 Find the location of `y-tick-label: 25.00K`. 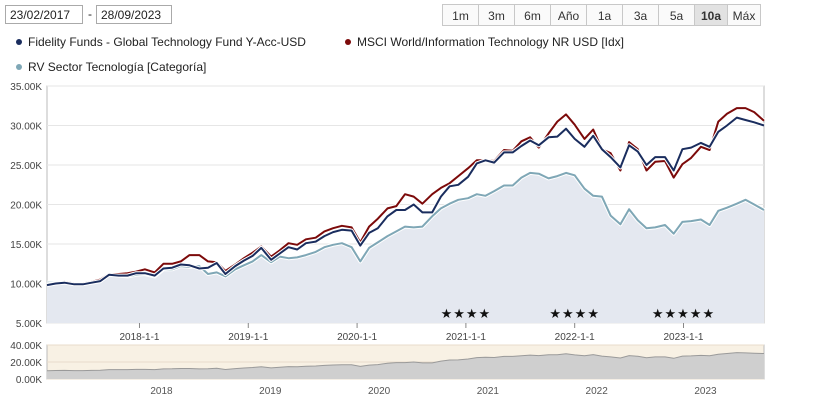

y-tick-label: 25.00K is located at coordinates (26, 166).